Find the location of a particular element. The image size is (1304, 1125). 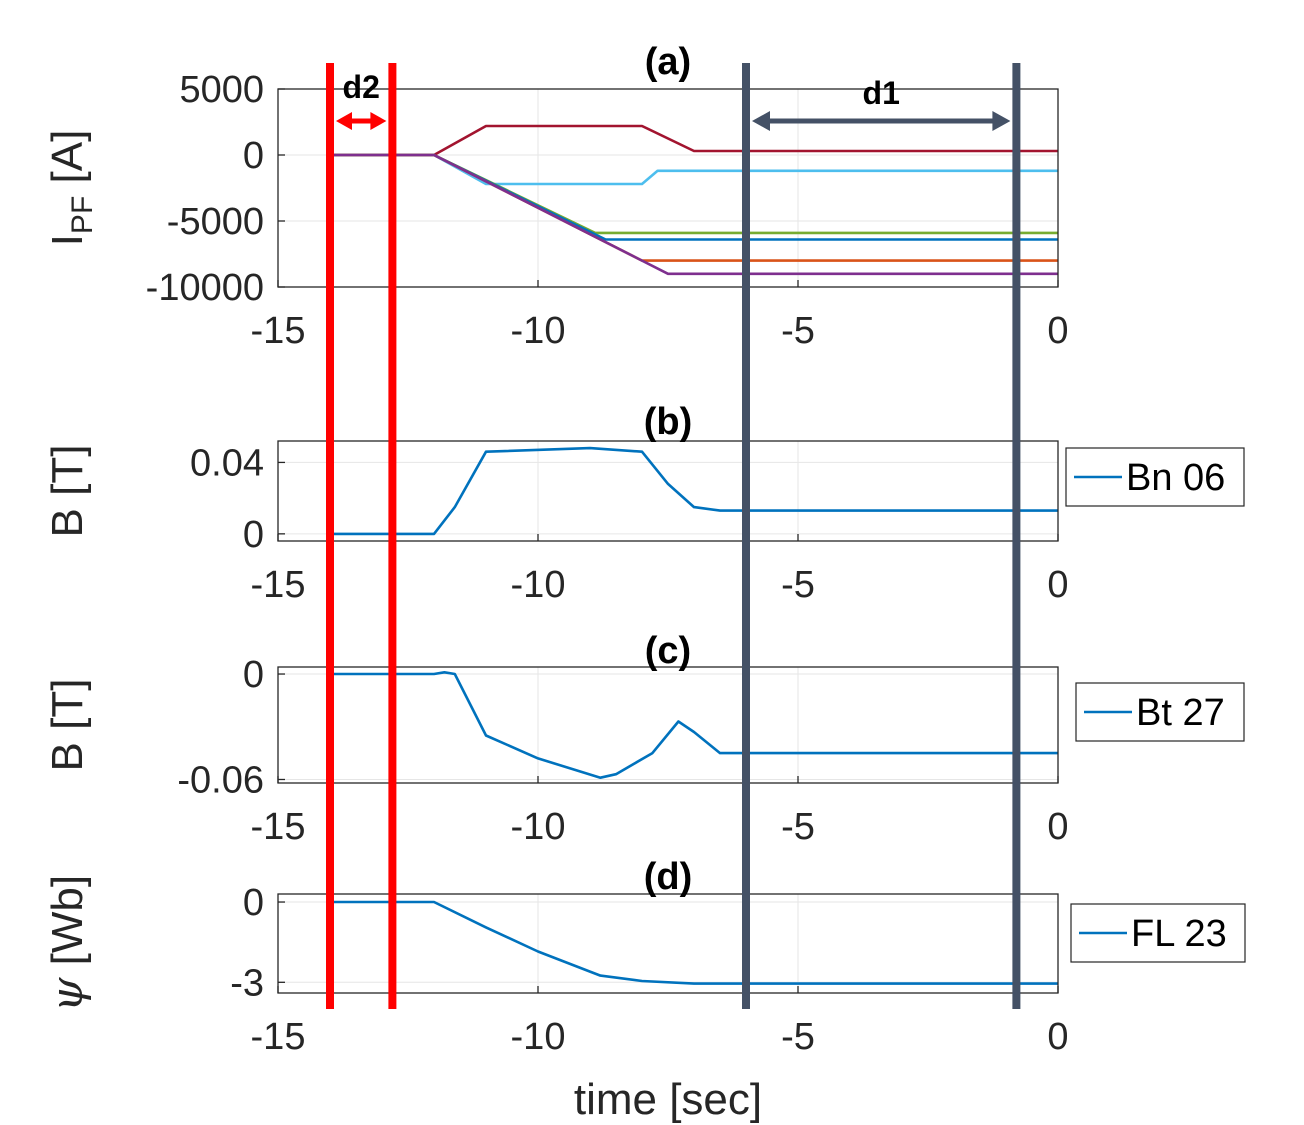

y-tick-label: -10000 is located at coordinates (205, 288).